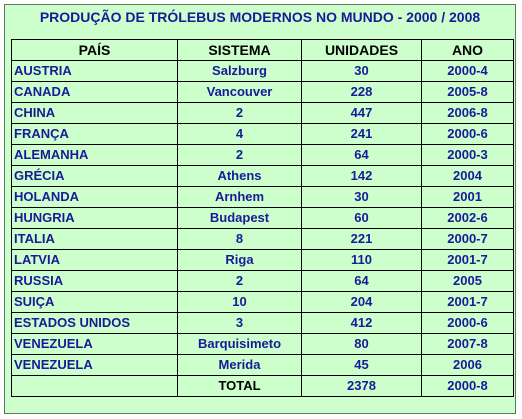 The image size is (522, 419). I want to click on cell-pais: CANADA, so click(94, 92).